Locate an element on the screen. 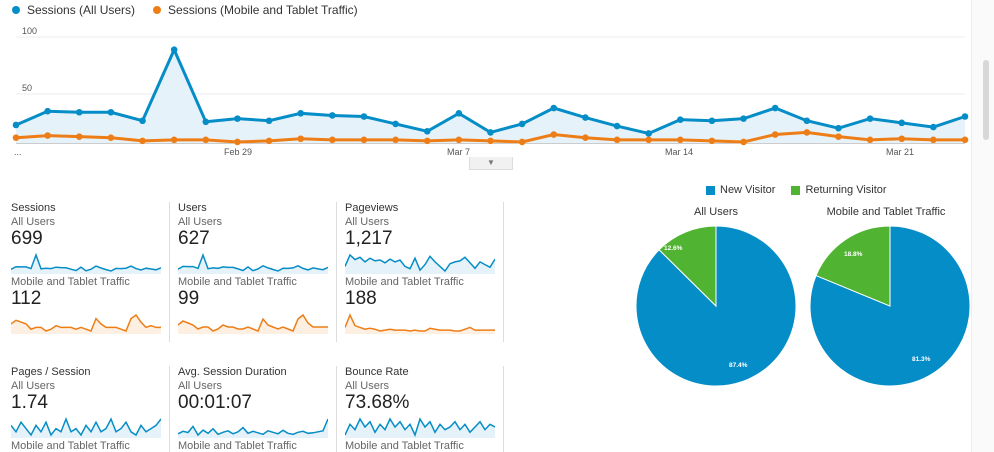 This screenshot has width=994, height=452. legend-item-mobile: Sessions (Mobile and Tablet Traffic) is located at coordinates (255, 10).